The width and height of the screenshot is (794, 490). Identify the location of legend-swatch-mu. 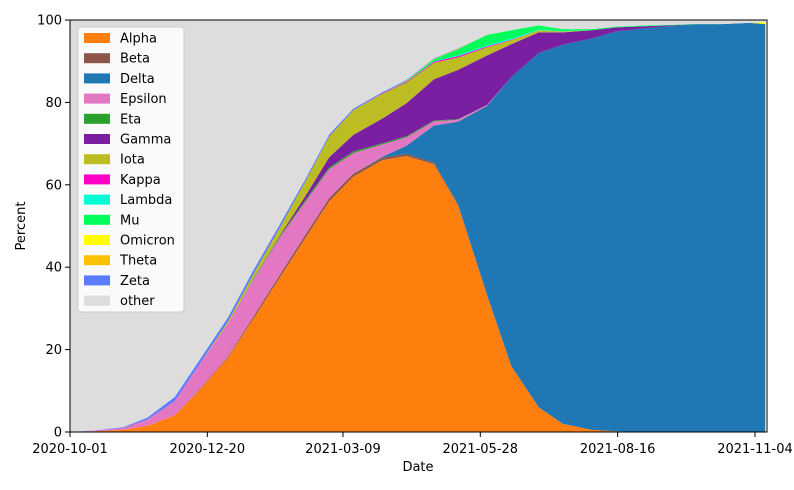
(97, 219).